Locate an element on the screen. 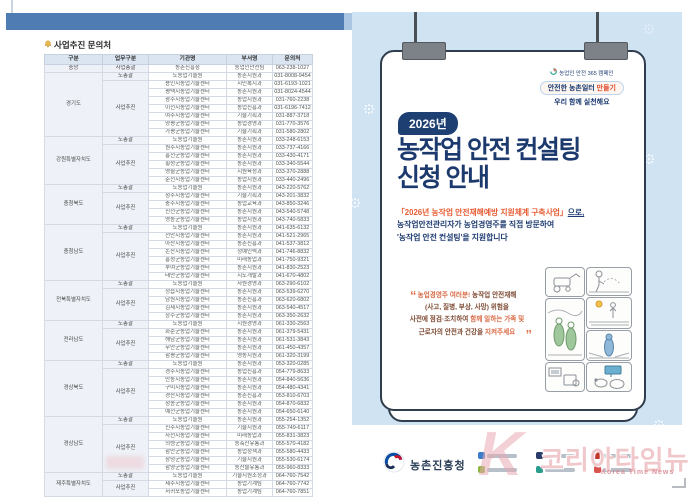  partner-logo-icon is located at coordinates (481, 469).